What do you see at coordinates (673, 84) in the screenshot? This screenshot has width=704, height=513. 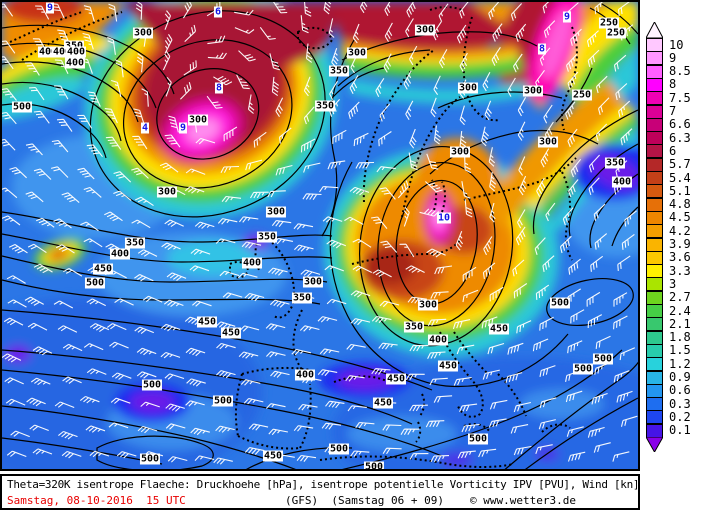 I see `legend-value: 8` at bounding box center [673, 84].